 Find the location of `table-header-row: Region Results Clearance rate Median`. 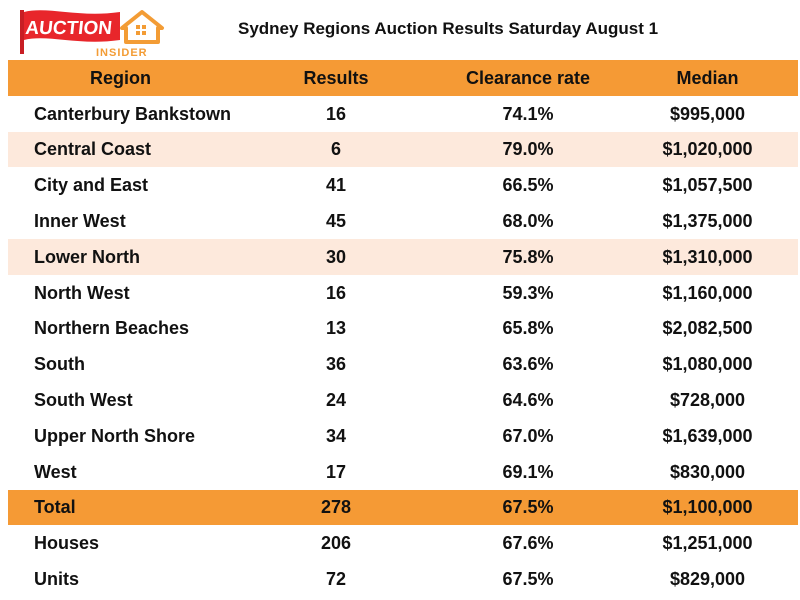

table-header-row: Region Results Clearance rate Median is located at coordinates (403, 78).